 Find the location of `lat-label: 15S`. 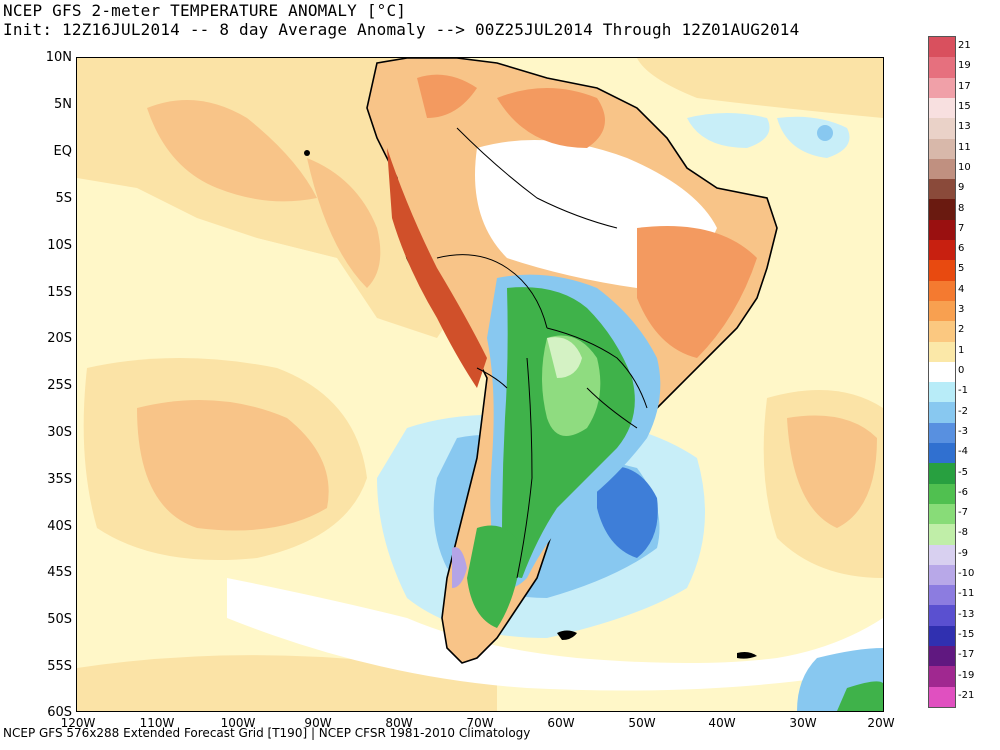

lat-label: 15S is located at coordinates (59, 292).